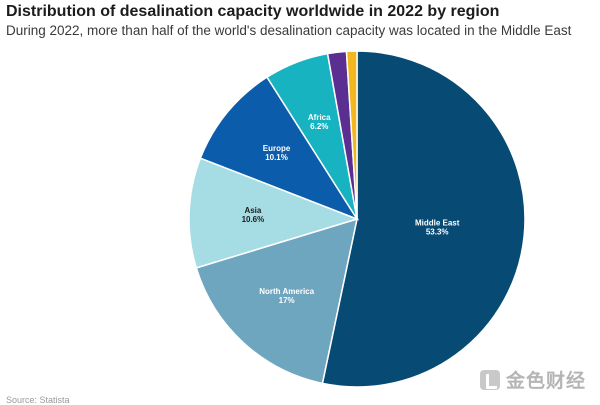 The image size is (600, 405). I want to click on slice-label-asia: Asia, so click(252, 210).